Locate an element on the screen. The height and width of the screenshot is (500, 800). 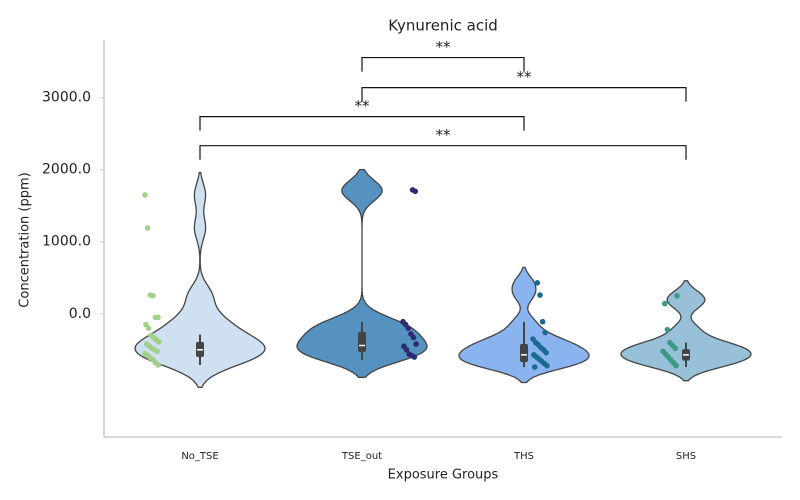
y-axis-label: Concentration (ppm) is located at coordinates (25, 239).